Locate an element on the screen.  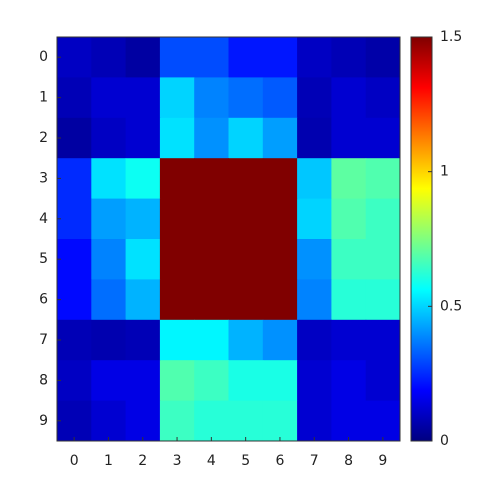
x-tick-label: 1 is located at coordinates (108, 461).